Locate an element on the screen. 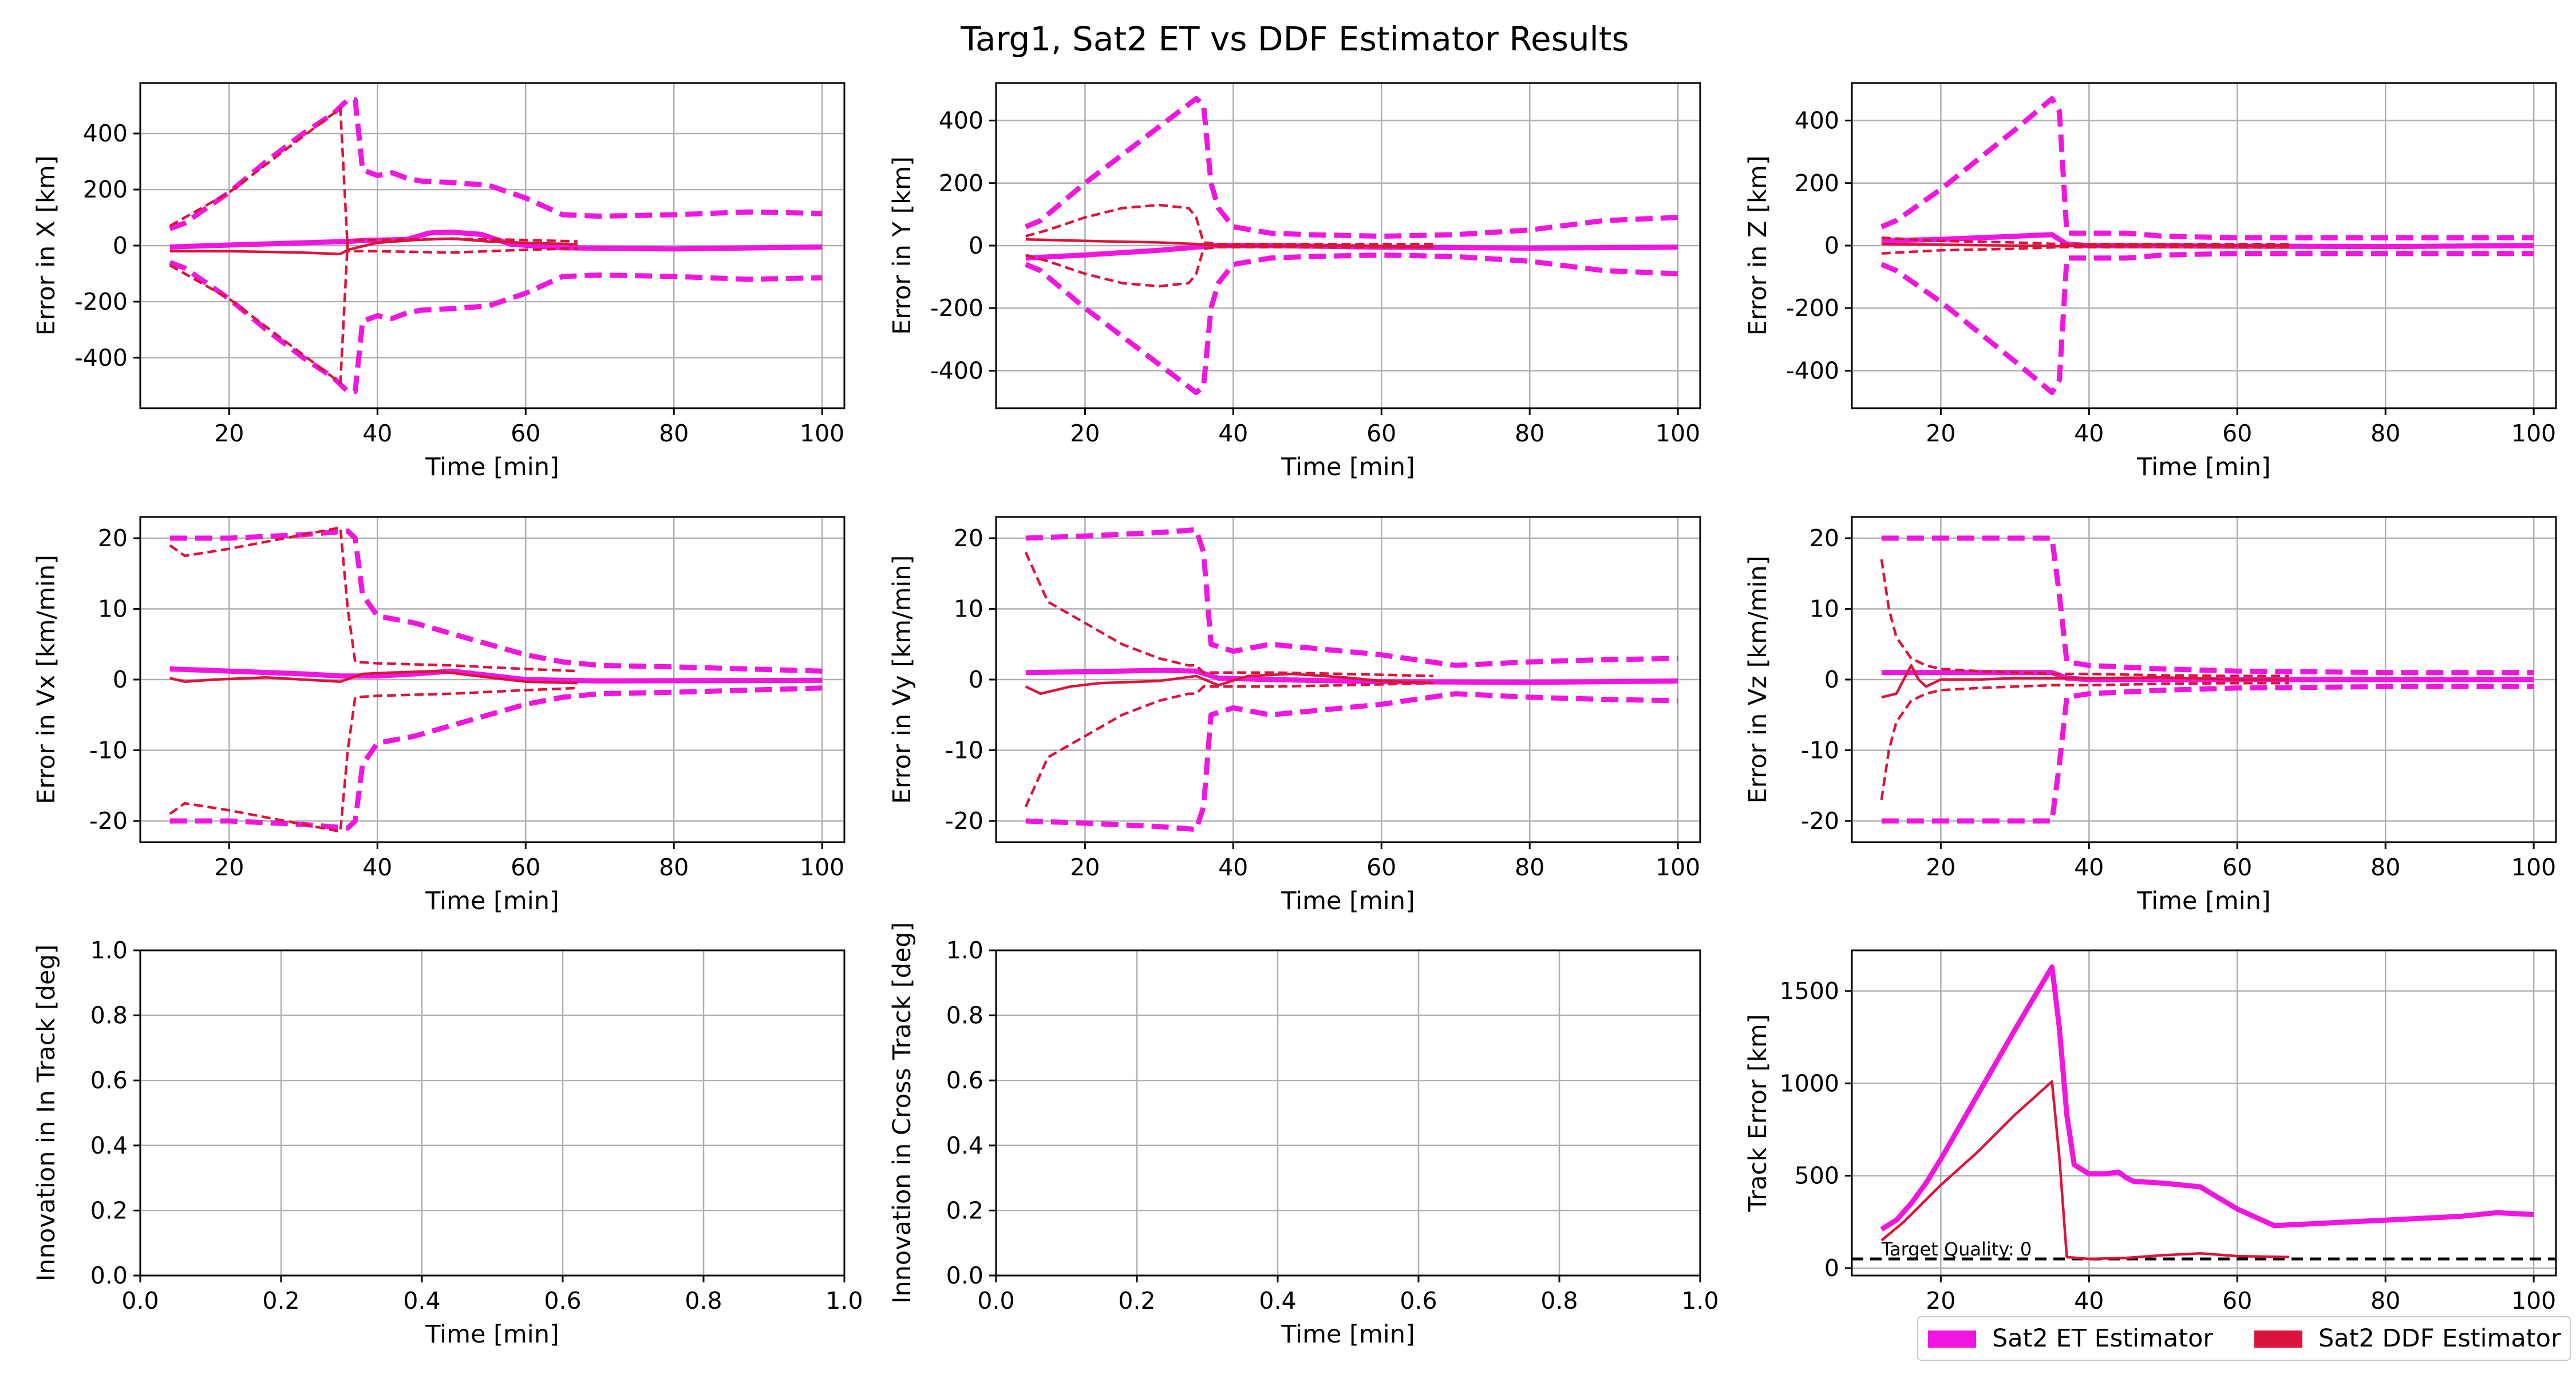 This screenshot has height=1374, width=2576. y-axis-label: Innovation in In Track [deg] is located at coordinates (46, 1113).